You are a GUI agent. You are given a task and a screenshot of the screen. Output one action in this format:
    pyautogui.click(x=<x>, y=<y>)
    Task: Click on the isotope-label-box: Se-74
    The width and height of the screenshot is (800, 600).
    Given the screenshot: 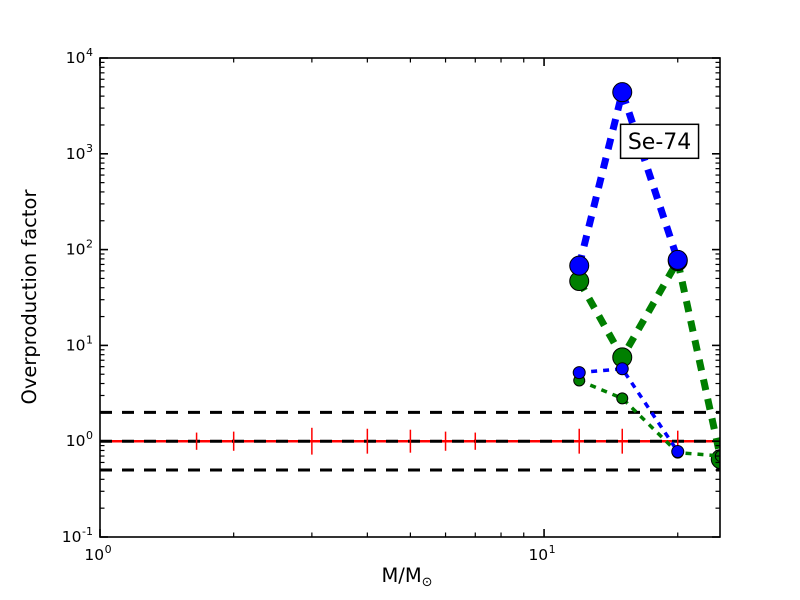 What is the action you would take?
    pyautogui.click(x=659, y=141)
    